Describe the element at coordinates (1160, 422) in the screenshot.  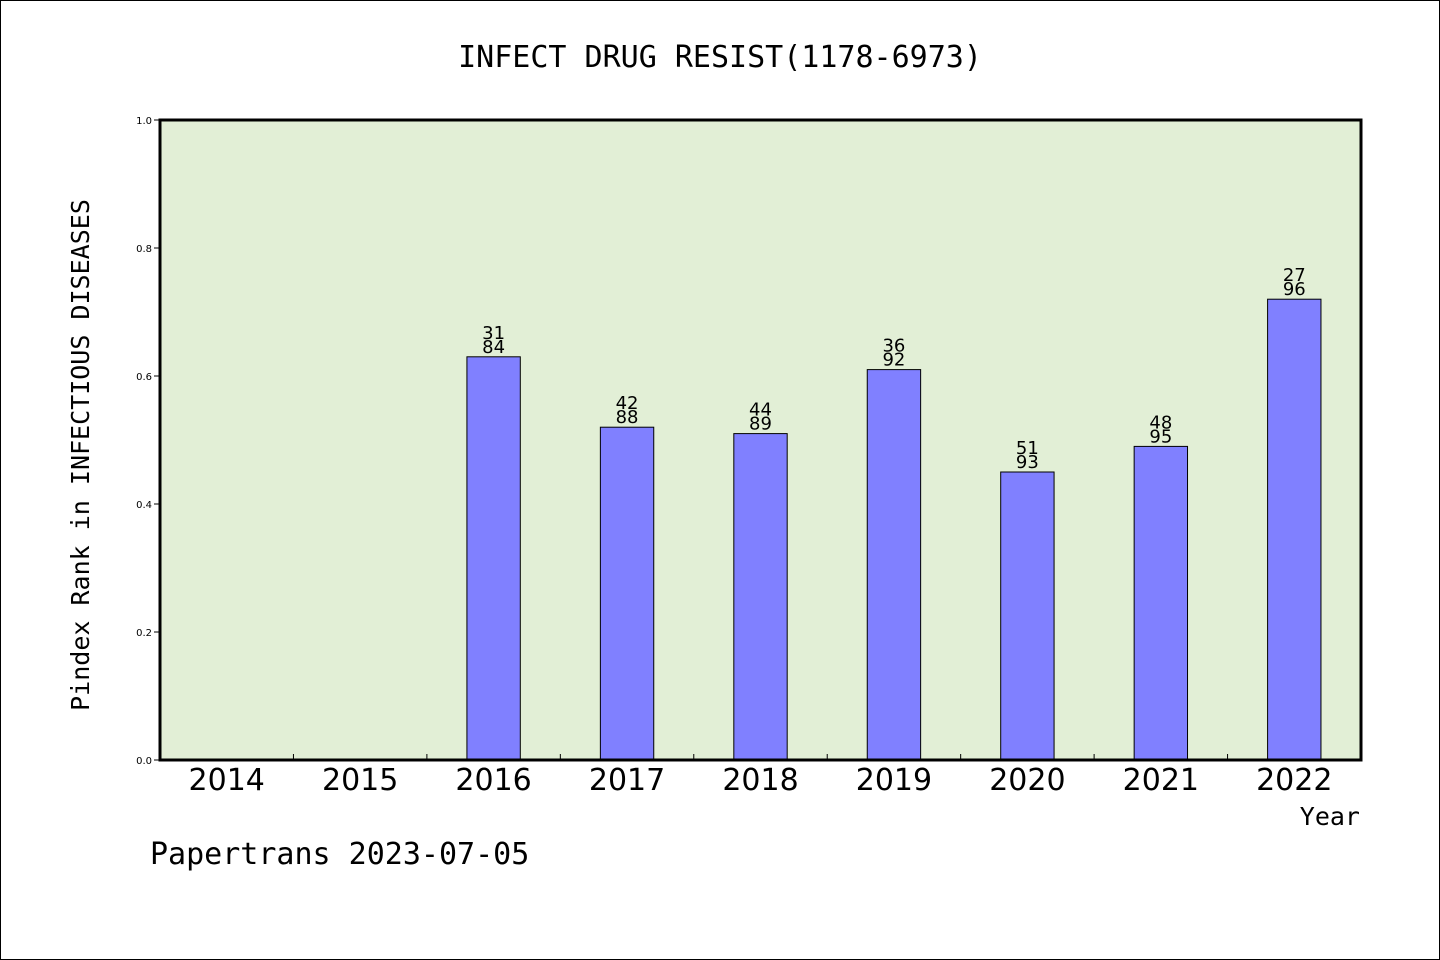
I see `bar-rank-label: 48` at that location.